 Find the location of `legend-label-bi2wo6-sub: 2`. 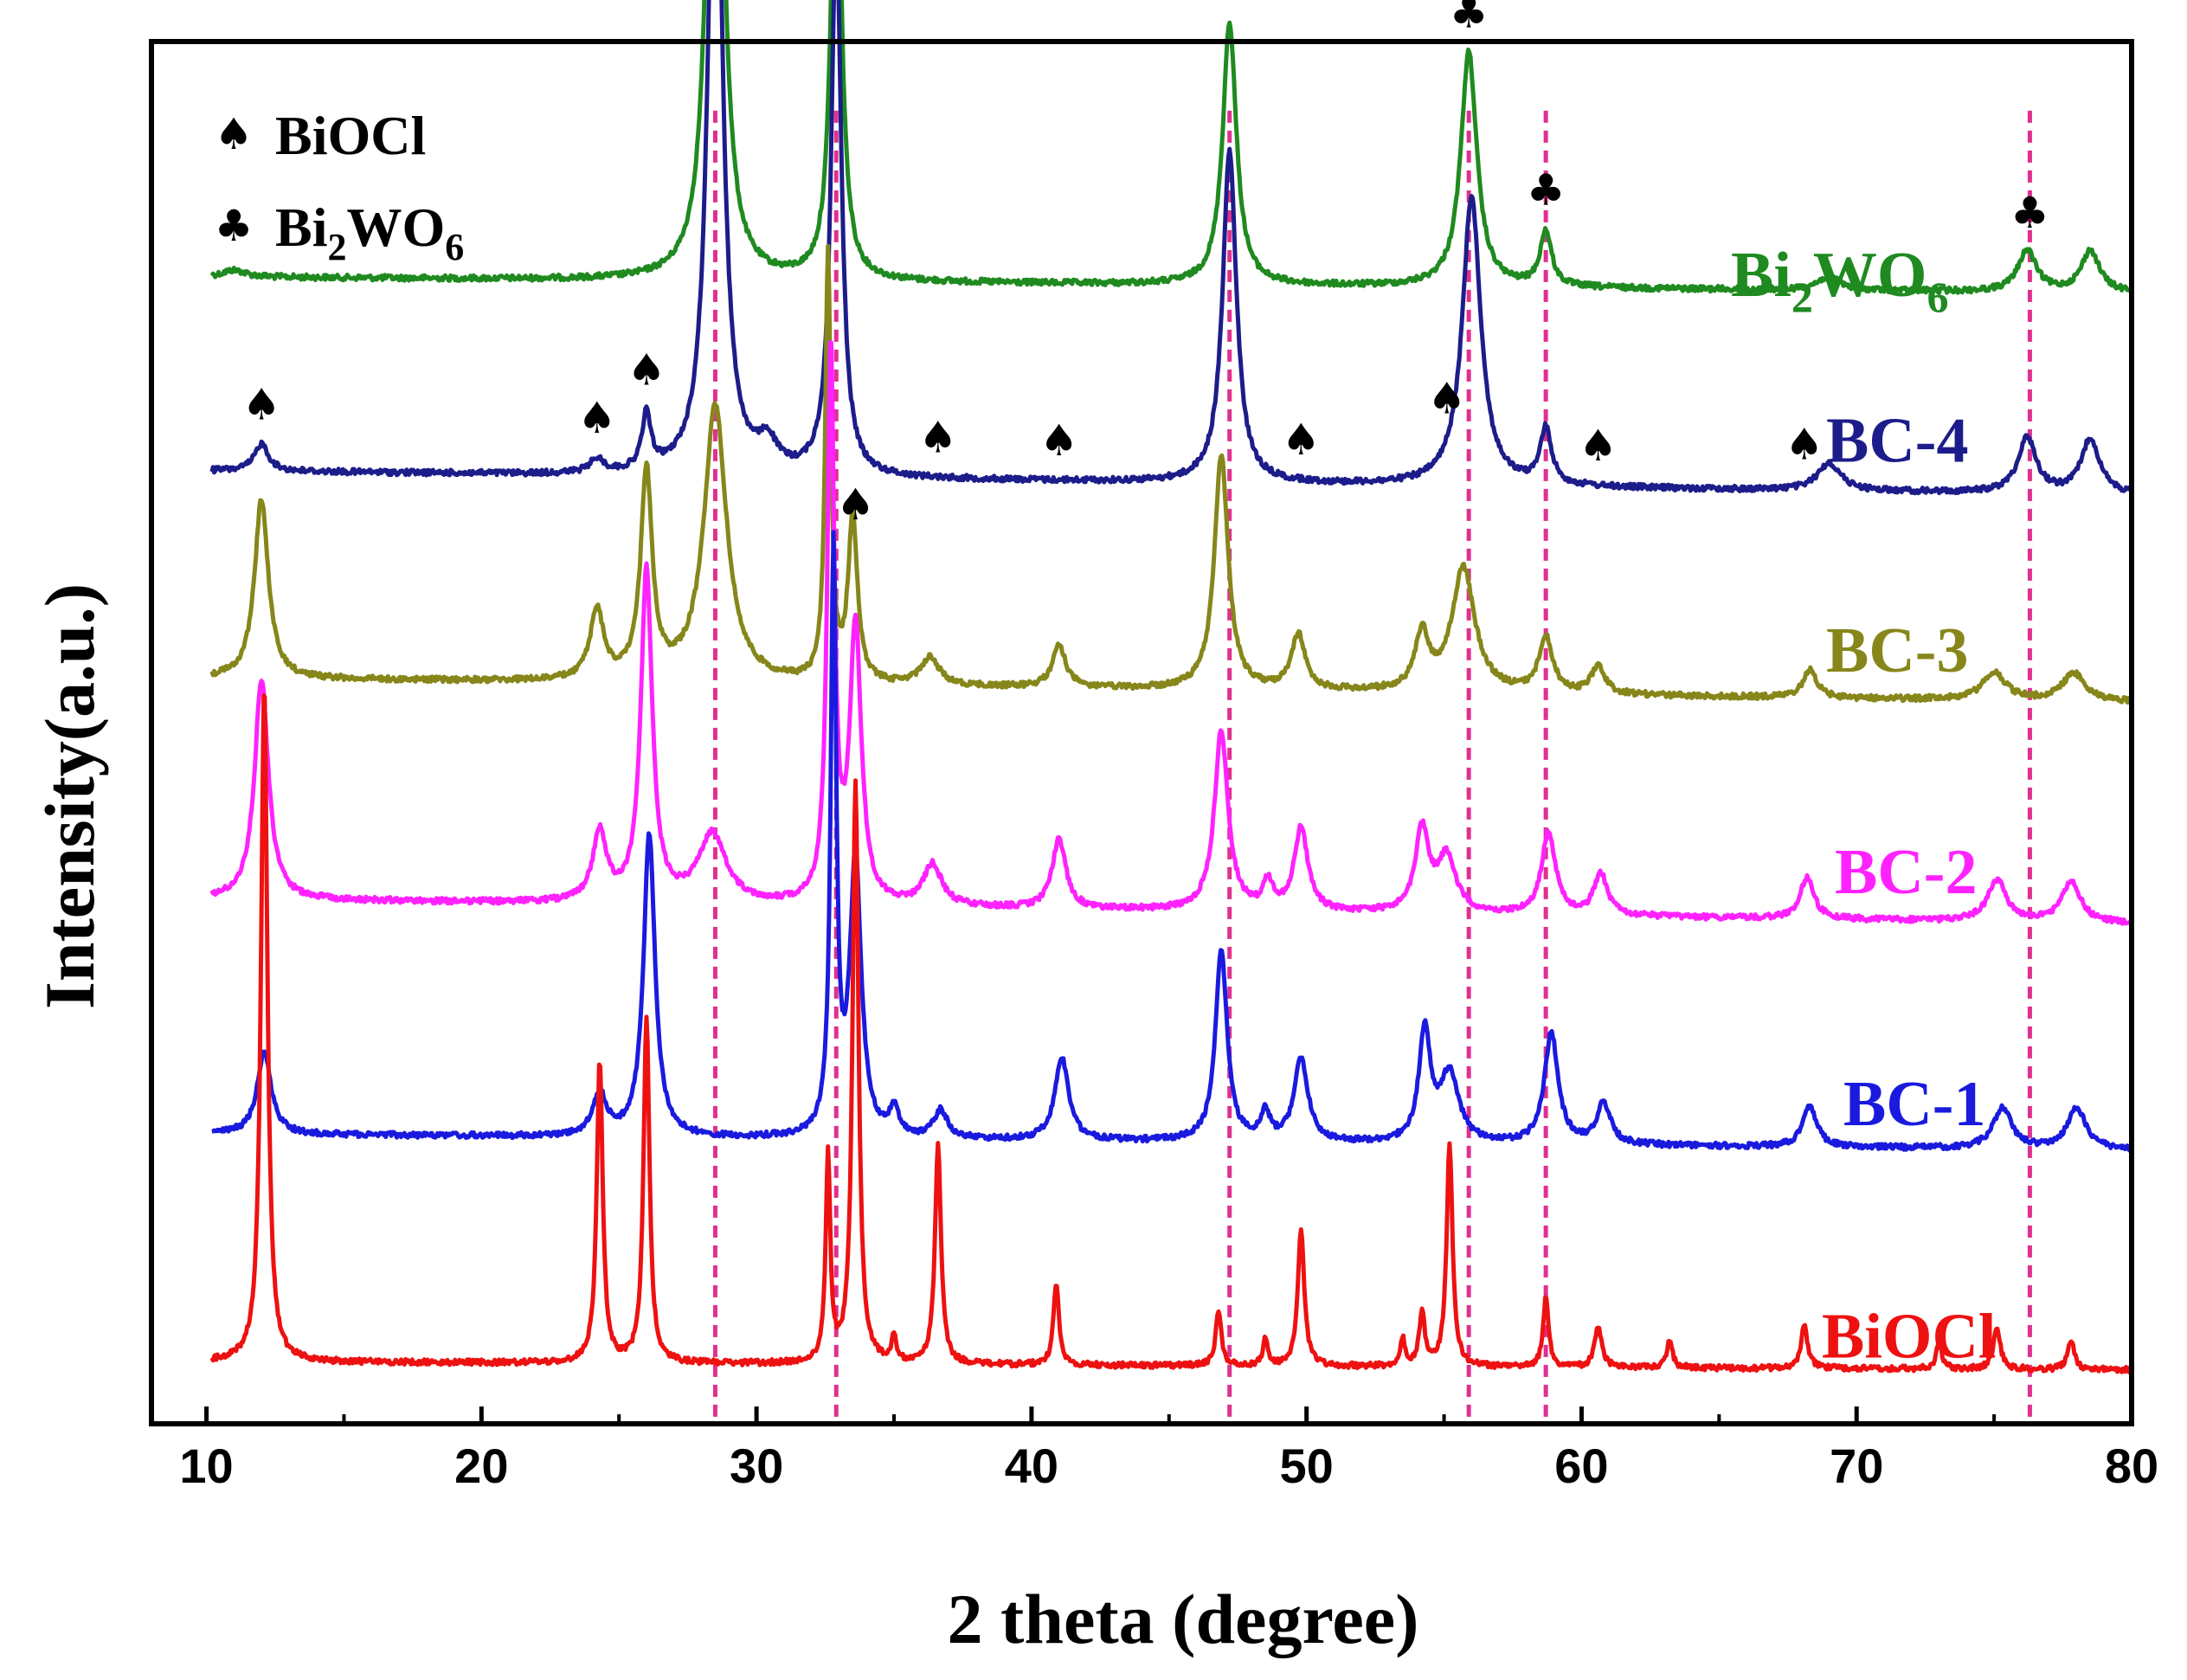

legend-label-bi2wo6-sub: 2 is located at coordinates (336, 247).